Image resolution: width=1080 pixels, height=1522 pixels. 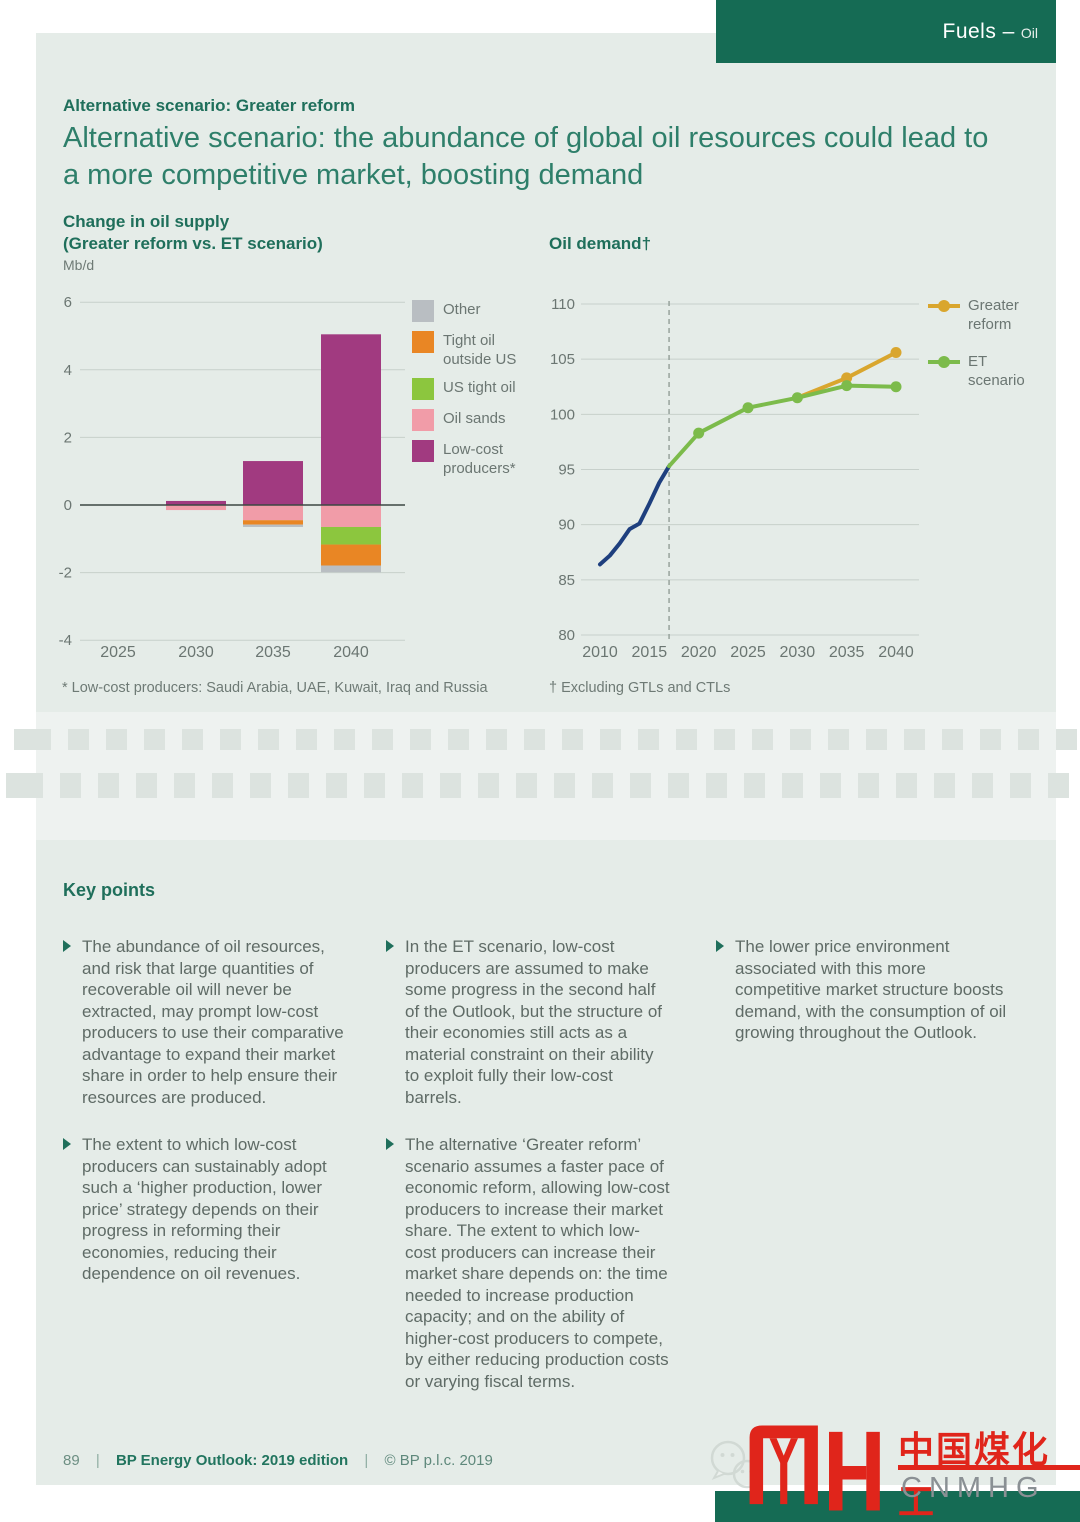 I want to click on low-cost-producers-swatch, so click(x=423, y=451).